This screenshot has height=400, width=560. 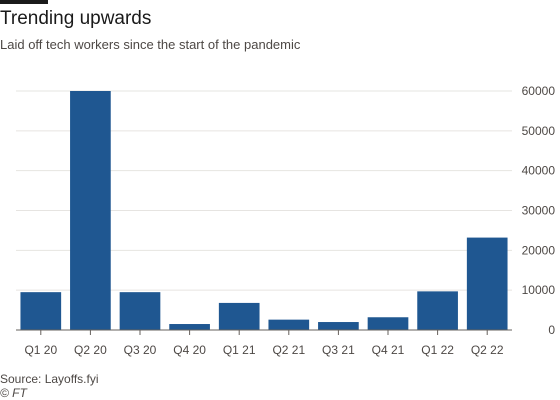 I want to click on y-tick-label: 40000, so click(x=539, y=171).